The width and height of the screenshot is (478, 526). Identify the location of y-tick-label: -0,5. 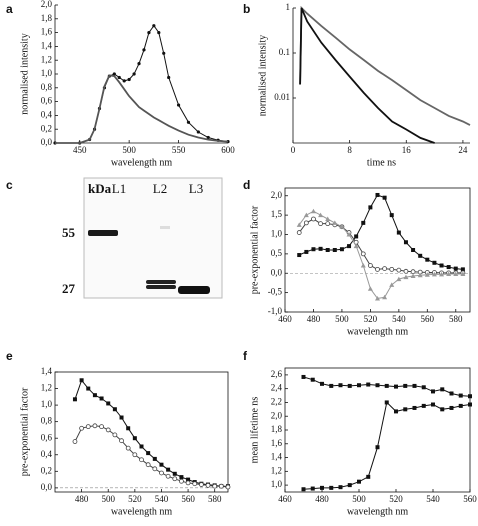
(275, 292).